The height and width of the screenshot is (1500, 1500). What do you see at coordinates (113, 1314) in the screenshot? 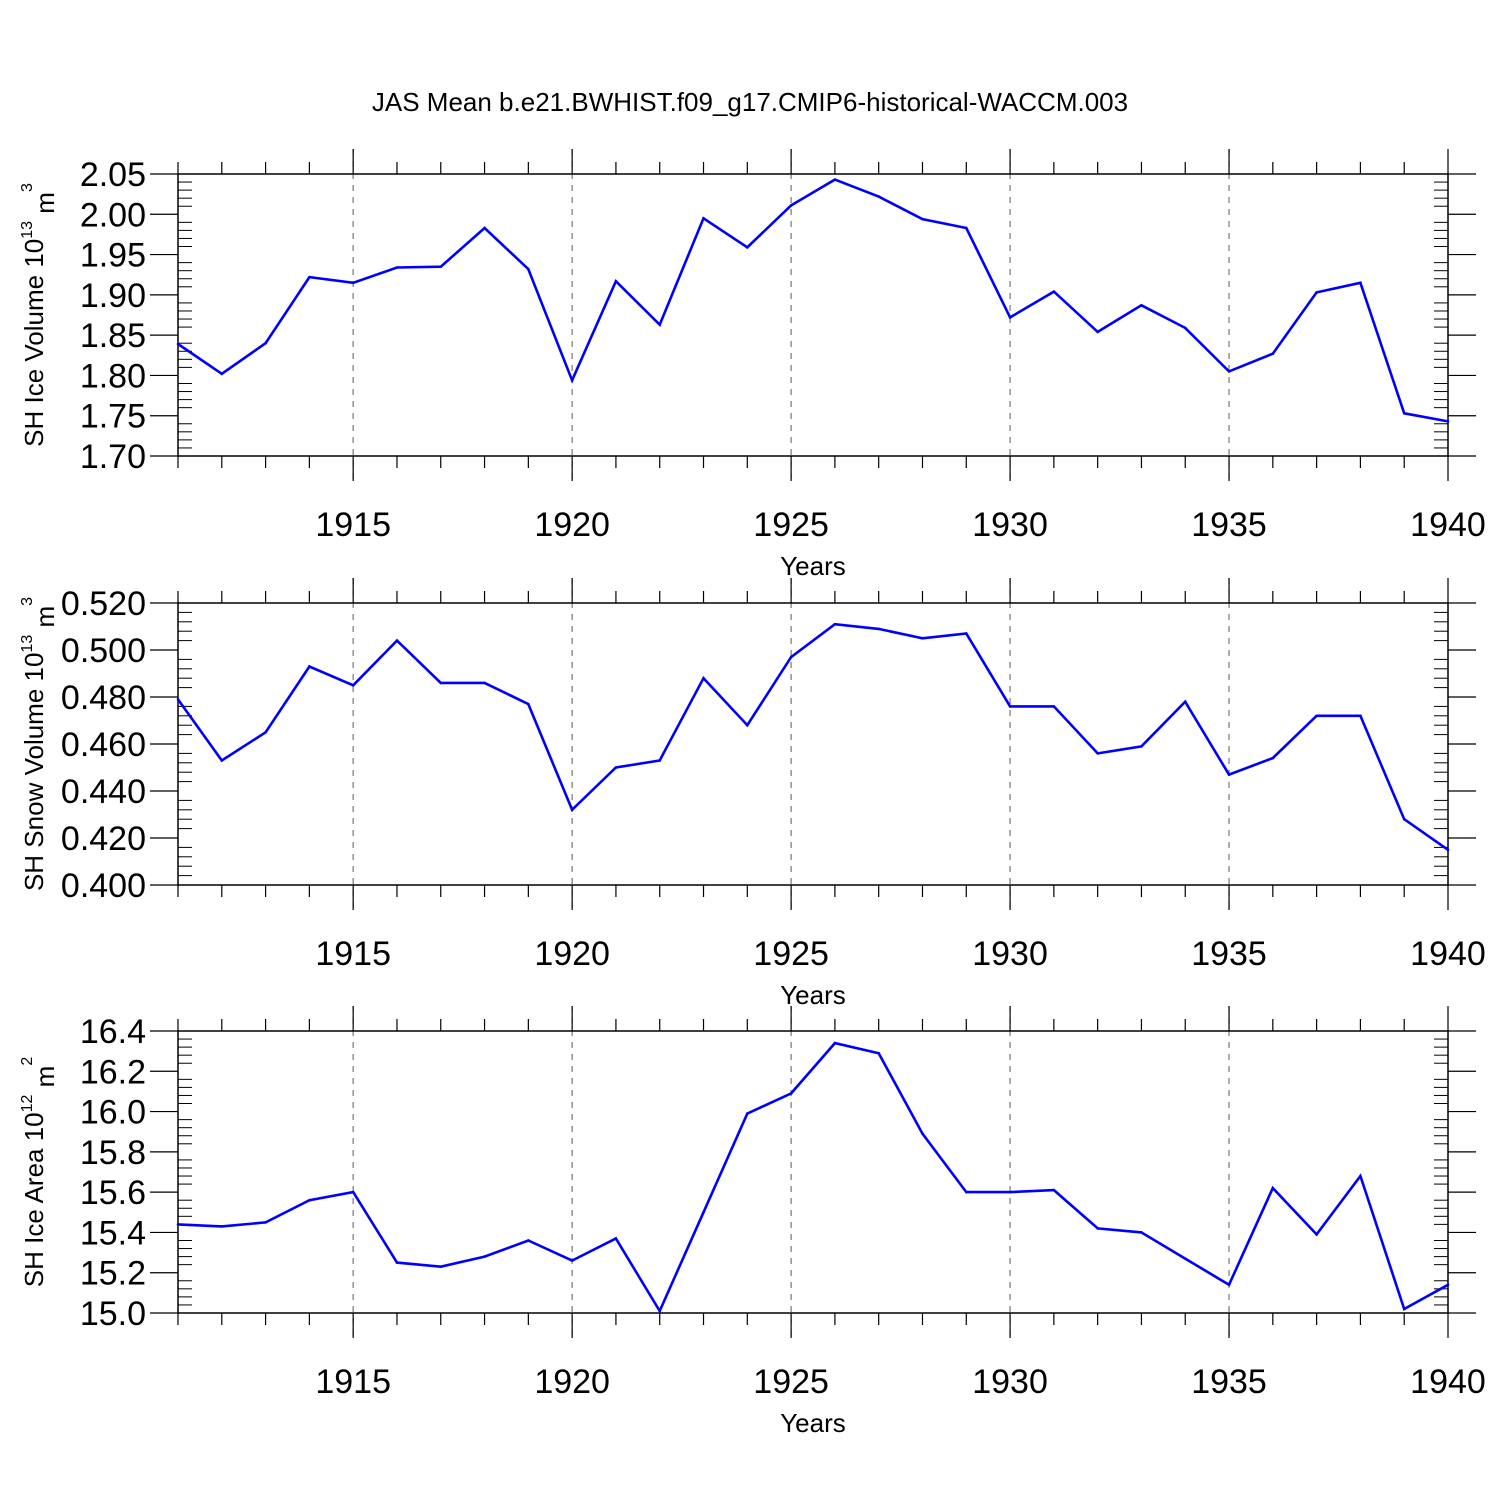
I see `y-tick-label: 15.0` at bounding box center [113, 1314].